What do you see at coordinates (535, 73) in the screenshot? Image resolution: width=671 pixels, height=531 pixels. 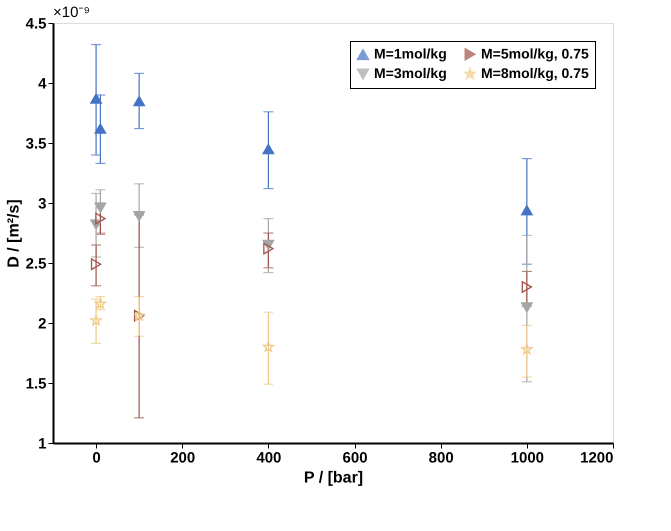 I see `legend-label: M=8mol/kg, 0.75` at bounding box center [535, 73].